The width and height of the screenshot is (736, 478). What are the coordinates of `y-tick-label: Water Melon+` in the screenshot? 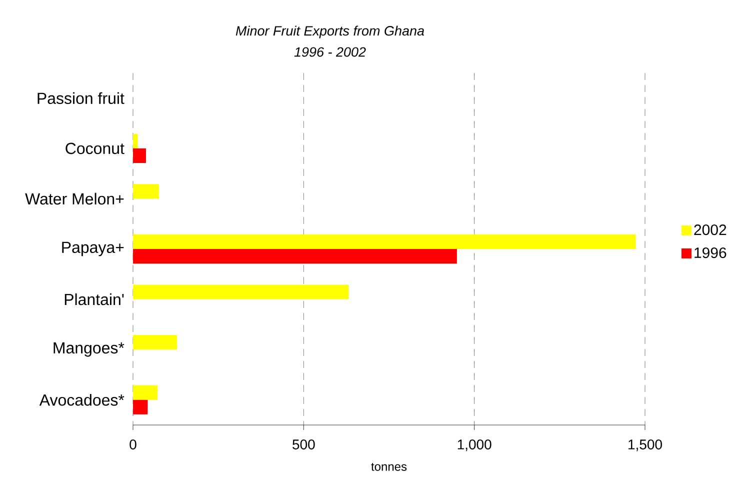 It's located at (74, 198).